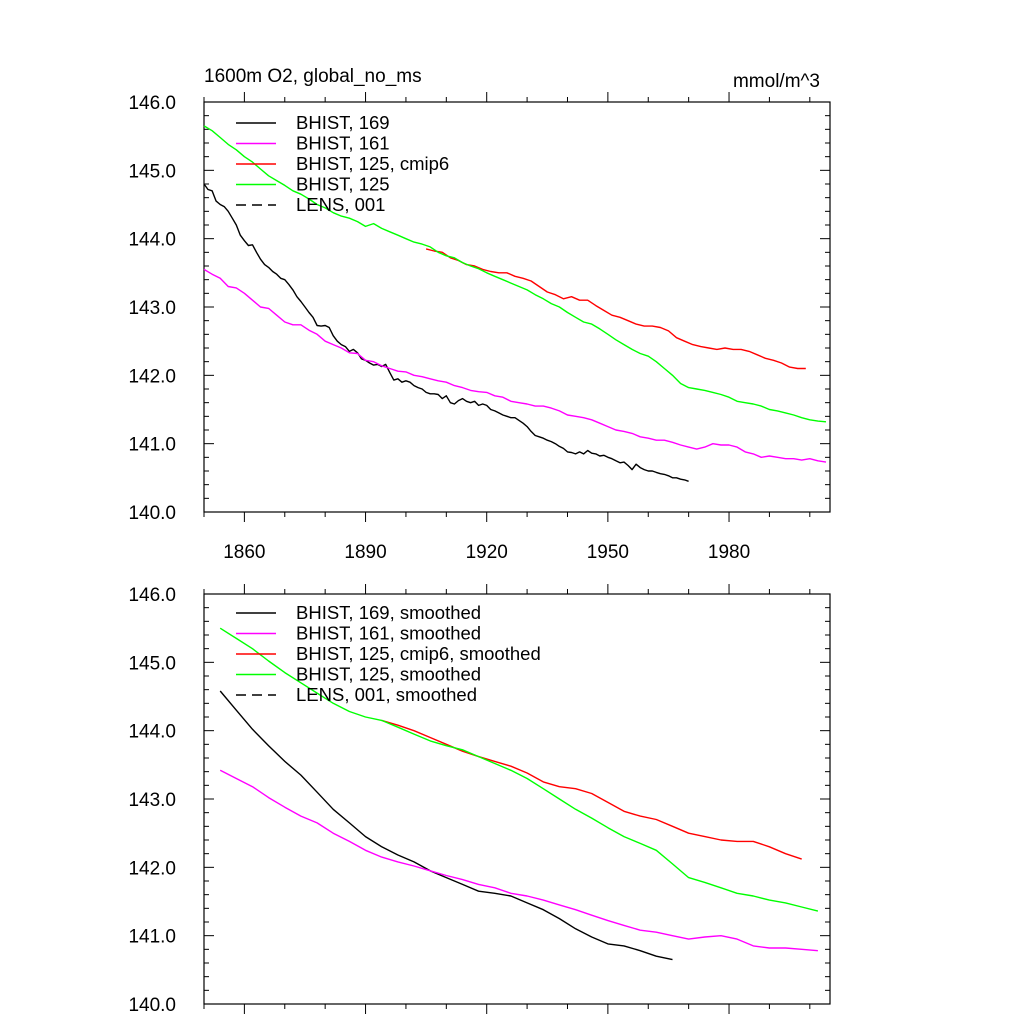 The height and width of the screenshot is (1024, 1024). What do you see at coordinates (343, 184) in the screenshot?
I see `legend-label: BHIST, 125` at bounding box center [343, 184].